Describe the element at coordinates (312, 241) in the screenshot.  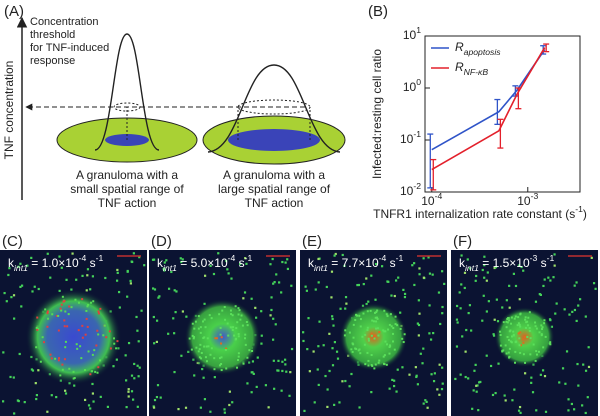
I see `panel-label: (E)` at that location.